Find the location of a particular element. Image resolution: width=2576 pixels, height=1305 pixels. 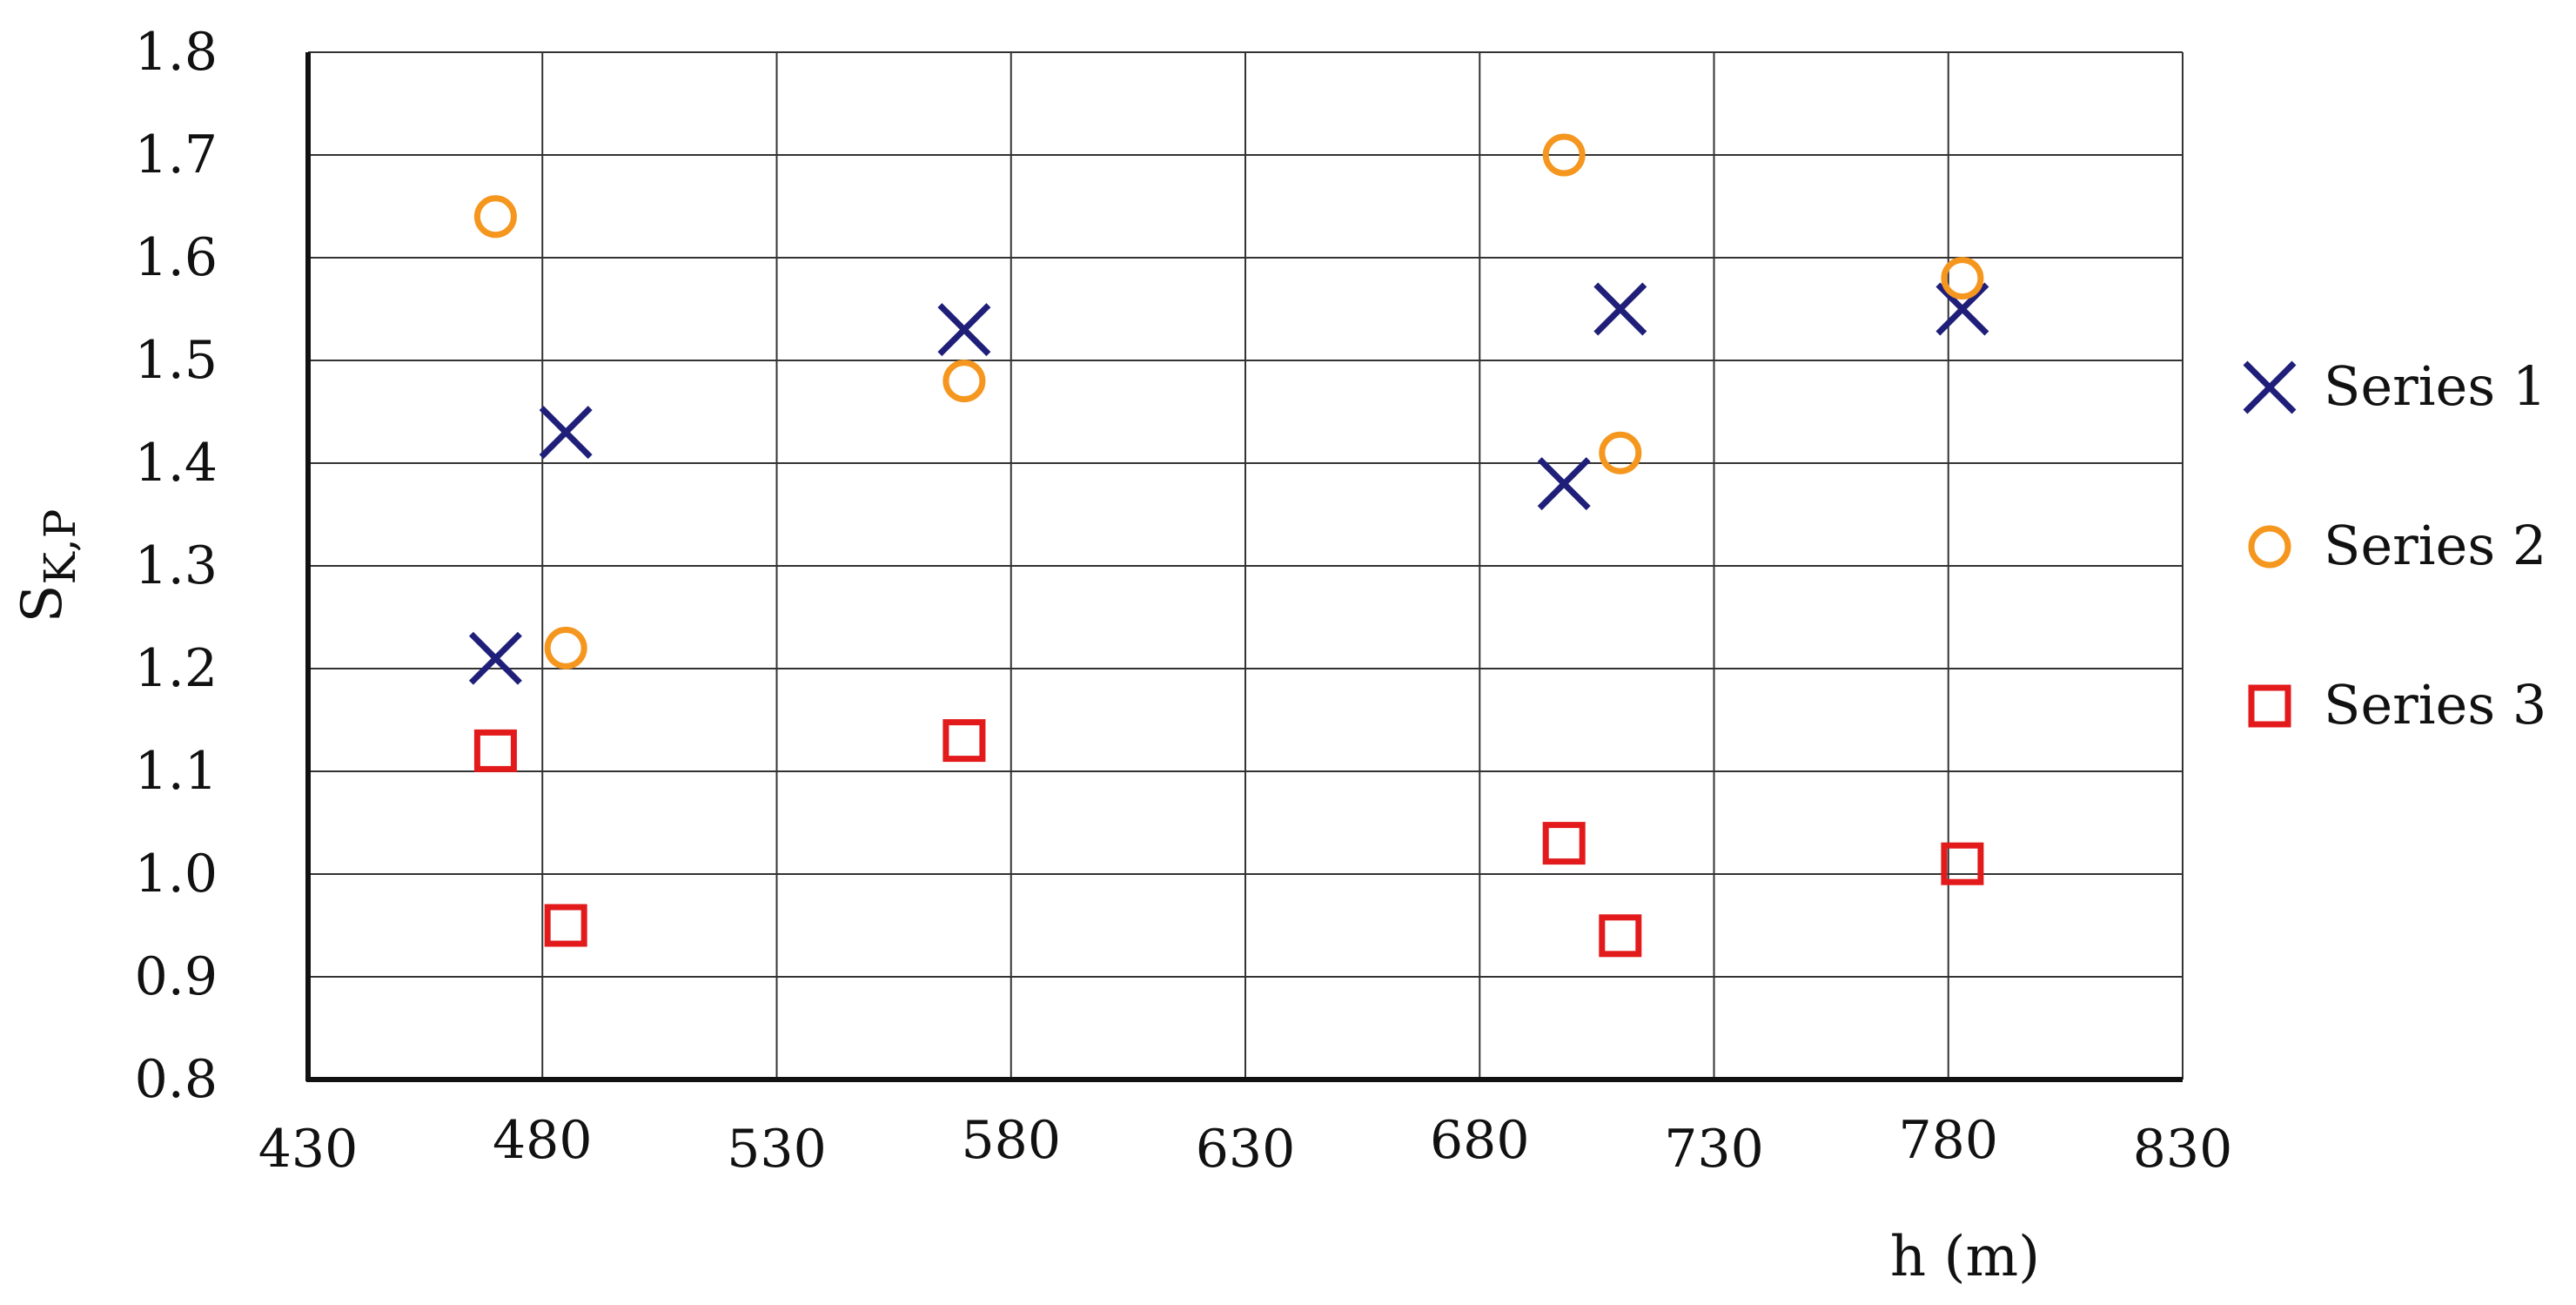

y-tick-label: 0.8 is located at coordinates (176, 1079).